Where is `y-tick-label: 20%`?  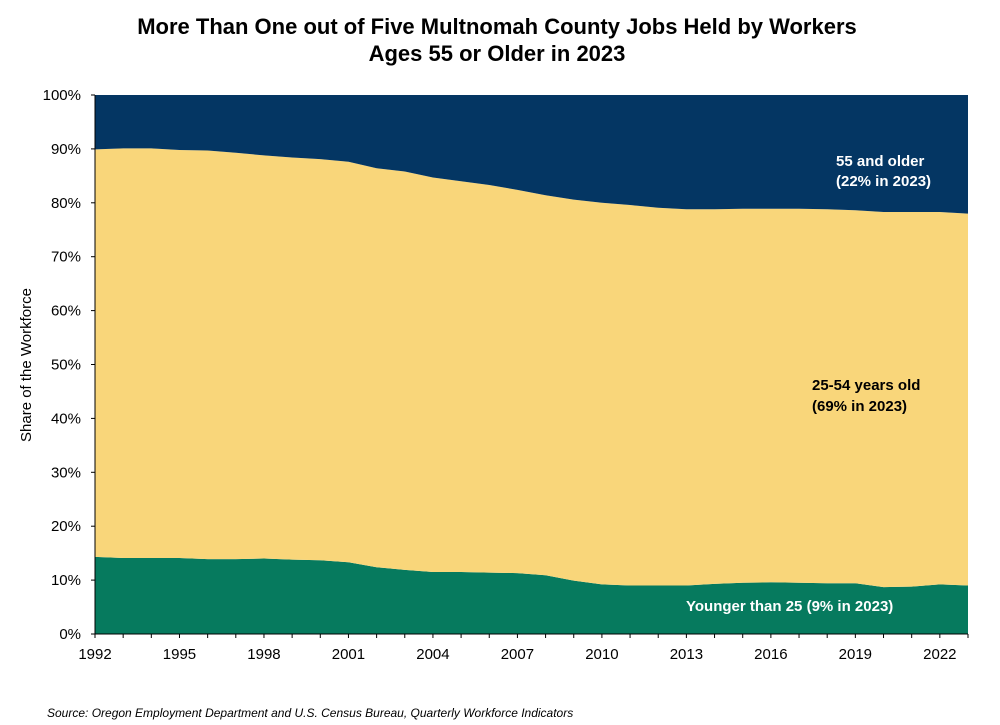 y-tick-label: 20% is located at coordinates (66, 526).